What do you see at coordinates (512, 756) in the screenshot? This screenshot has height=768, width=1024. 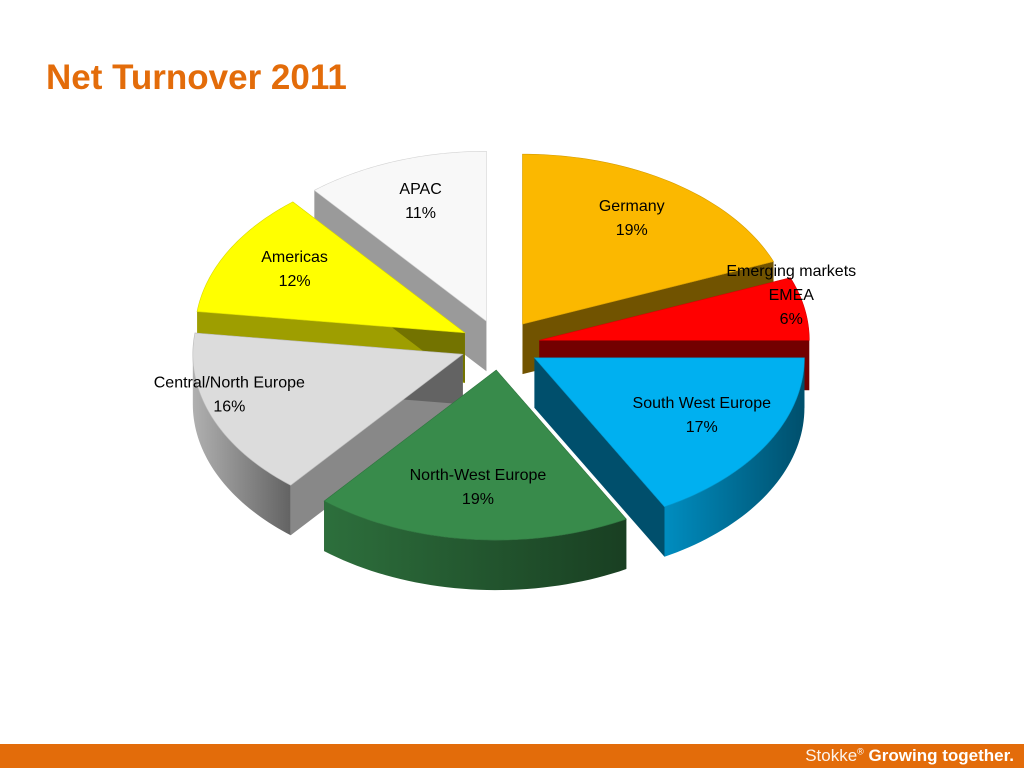 I see `footer-bar: Stokke® Growing together.` at bounding box center [512, 756].